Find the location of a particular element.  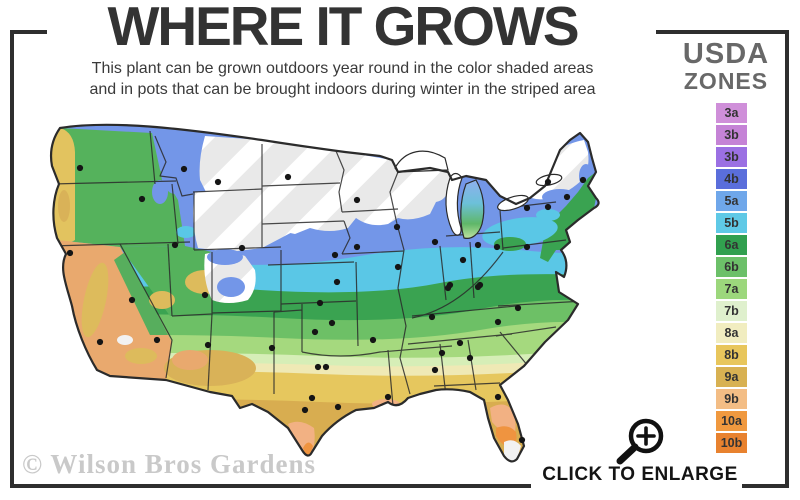

frame-border-top-right is located at coordinates (722, 32).